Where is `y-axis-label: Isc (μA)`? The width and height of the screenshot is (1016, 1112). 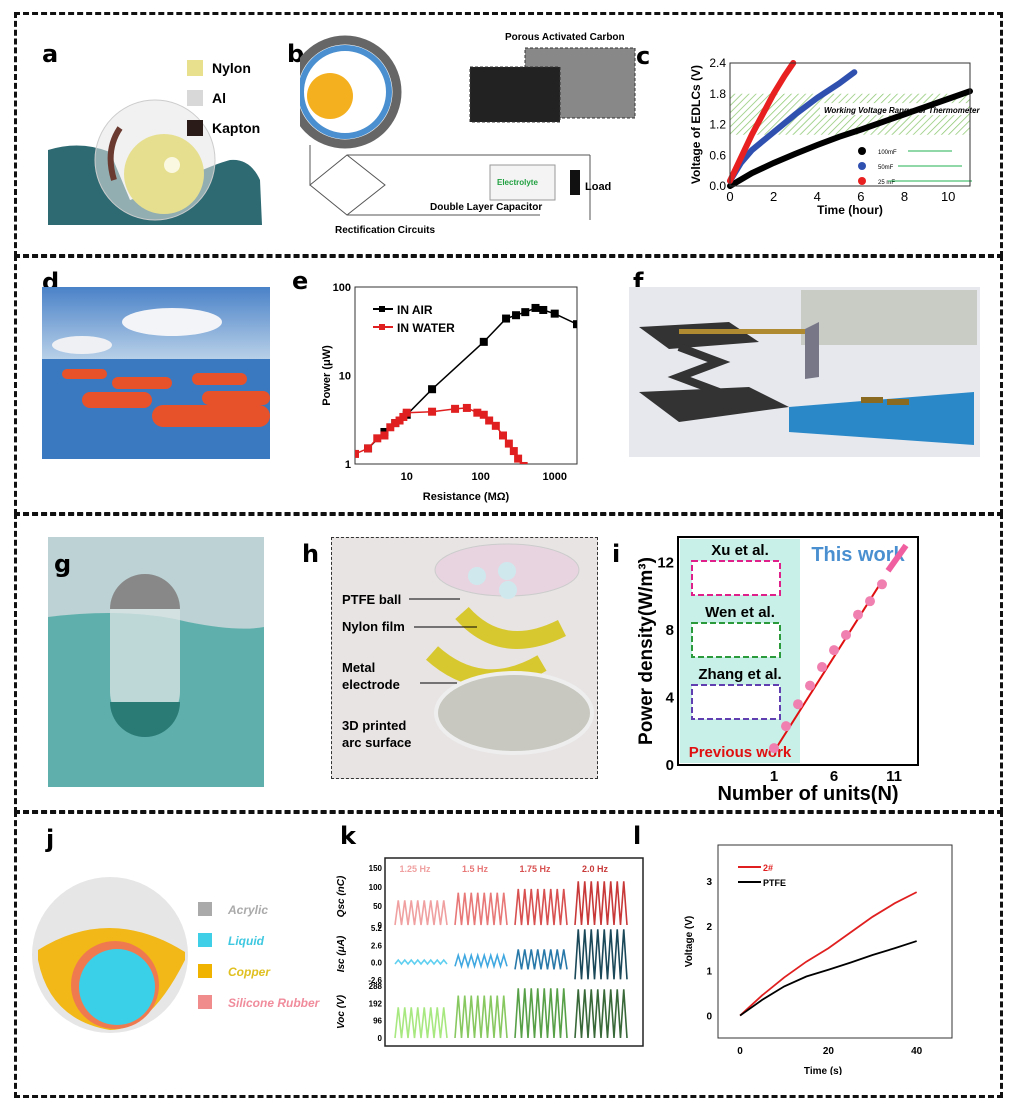
y-axis-label: Isc (μA) is located at coordinates (341, 953).